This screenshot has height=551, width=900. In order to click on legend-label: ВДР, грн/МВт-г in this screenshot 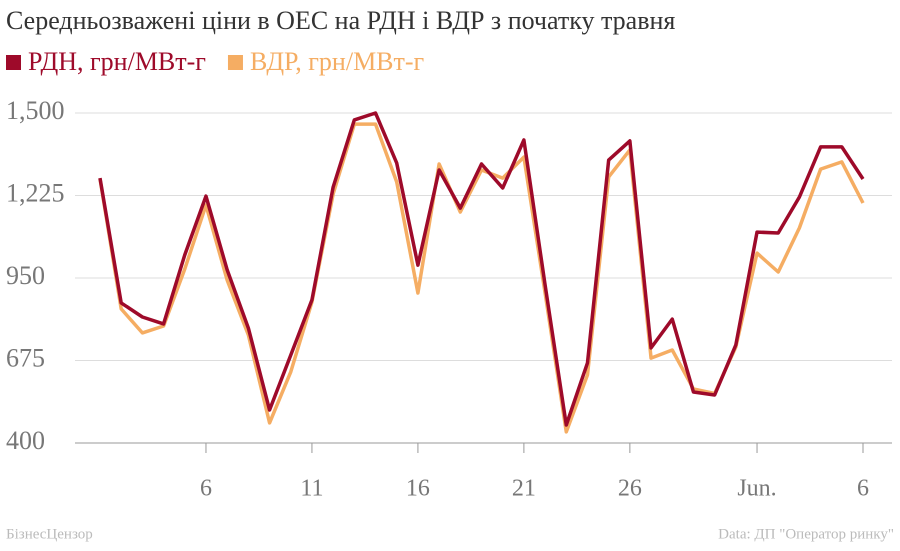, I will do `click(337, 61)`.